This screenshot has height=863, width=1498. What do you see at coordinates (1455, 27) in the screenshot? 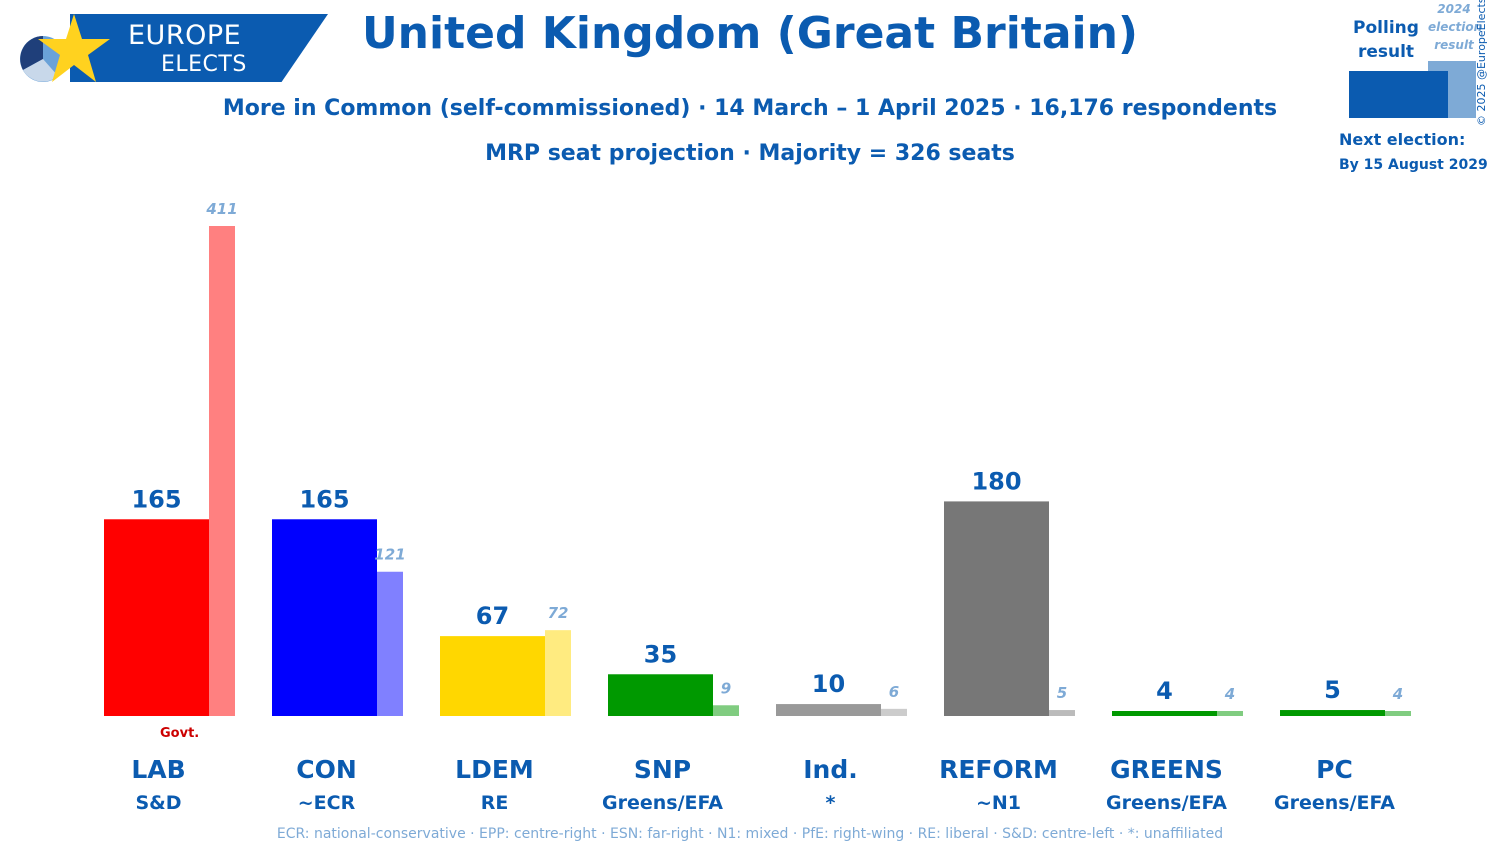
I see `legend-previous-label: 2024 election result` at bounding box center [1455, 27].